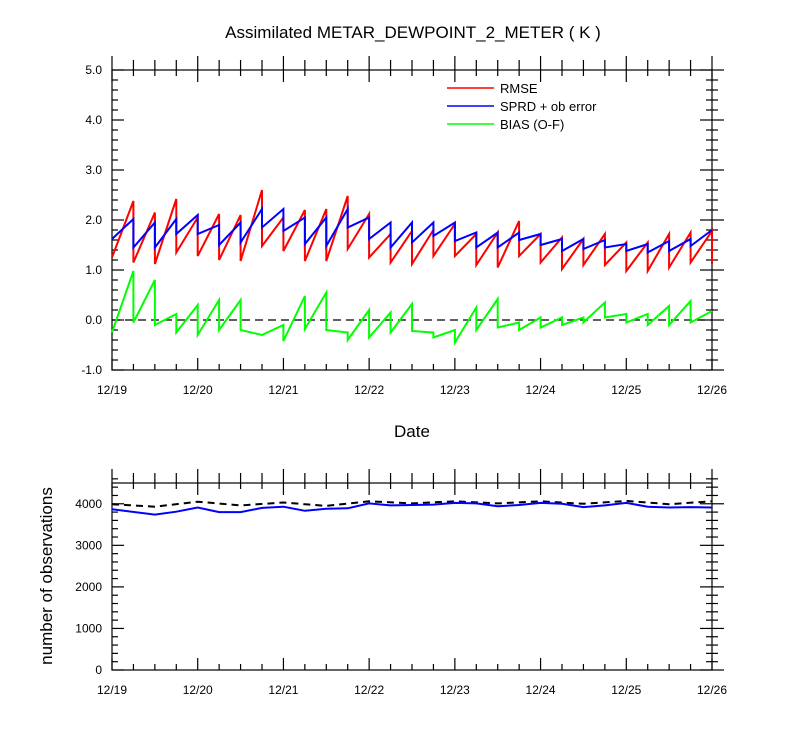  Describe the element at coordinates (532, 124) in the screenshot. I see `legend-entry: BIAS (O-F)` at that location.